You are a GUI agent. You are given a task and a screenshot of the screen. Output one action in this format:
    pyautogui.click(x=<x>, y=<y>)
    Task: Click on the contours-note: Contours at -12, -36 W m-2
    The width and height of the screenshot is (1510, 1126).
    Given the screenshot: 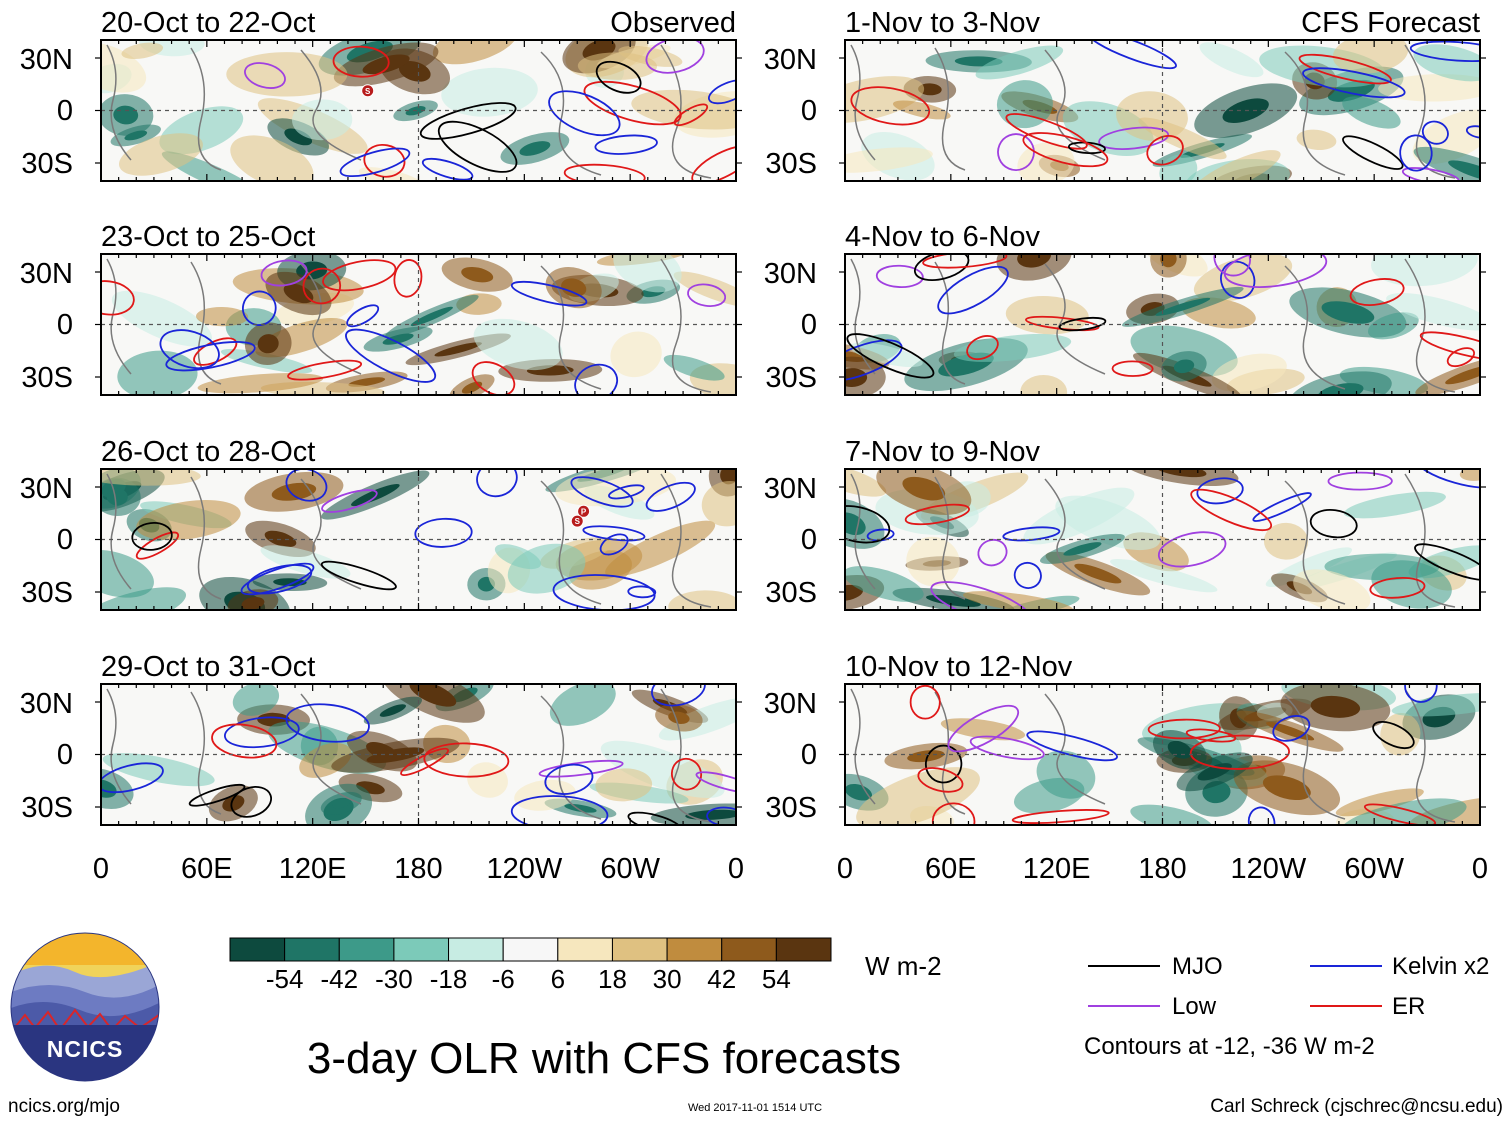 What is the action you would take?
    pyautogui.click(x=1229, y=1046)
    